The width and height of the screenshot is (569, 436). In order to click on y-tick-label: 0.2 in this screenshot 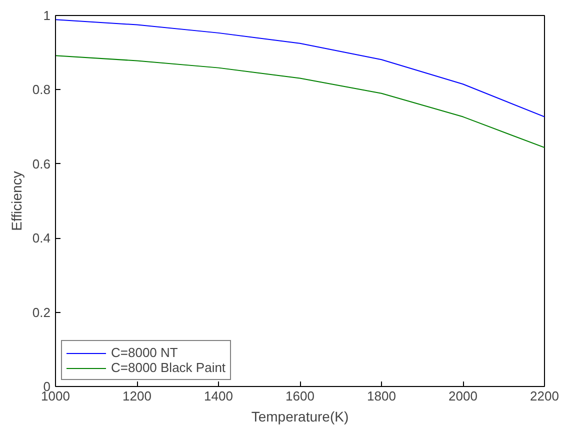, I will do `click(41, 312)`.